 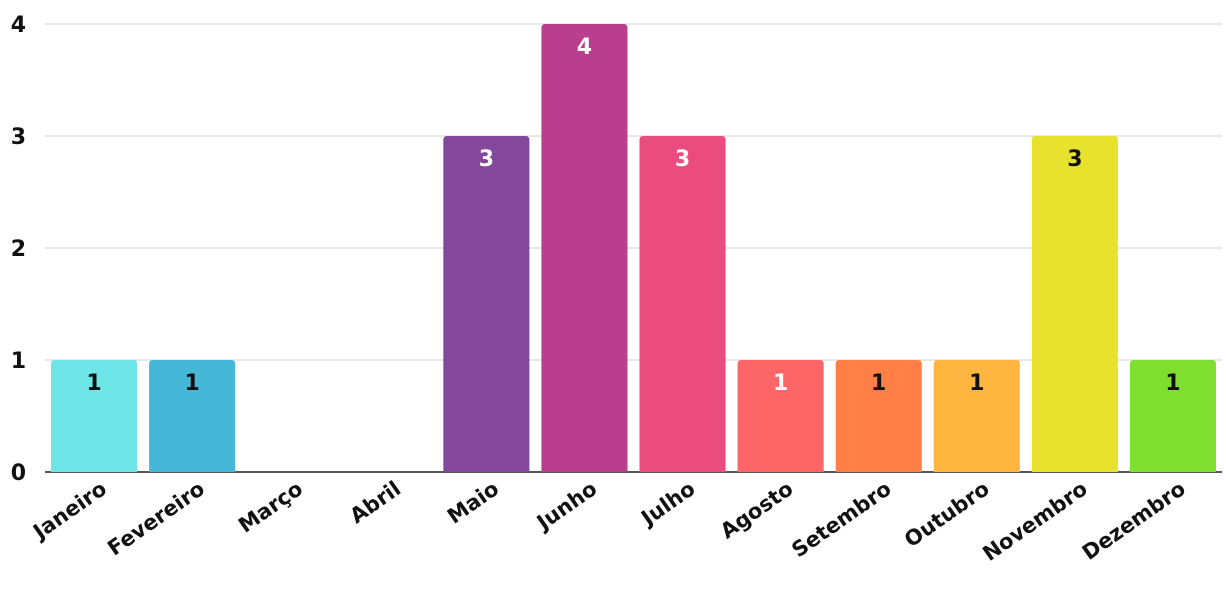 I want to click on x-tick-label: Novembro, so click(x=1034, y=520).